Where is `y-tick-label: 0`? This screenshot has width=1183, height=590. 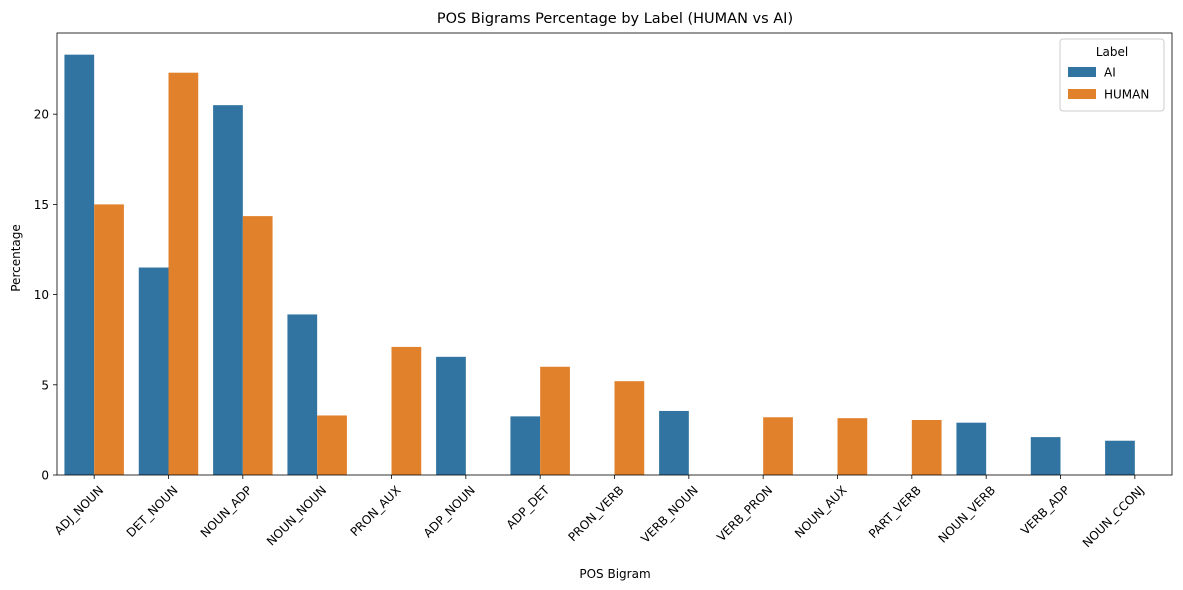
y-tick-label: 0 is located at coordinates (45, 476).